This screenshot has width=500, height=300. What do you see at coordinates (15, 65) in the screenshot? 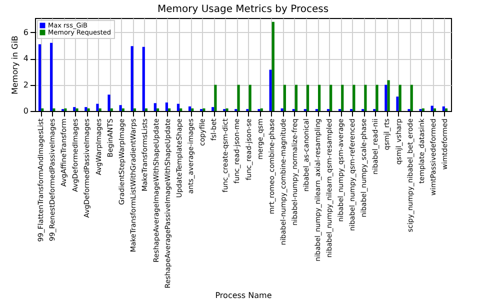
I see `y-axis-title: Memory in GiB` at bounding box center [15, 65].